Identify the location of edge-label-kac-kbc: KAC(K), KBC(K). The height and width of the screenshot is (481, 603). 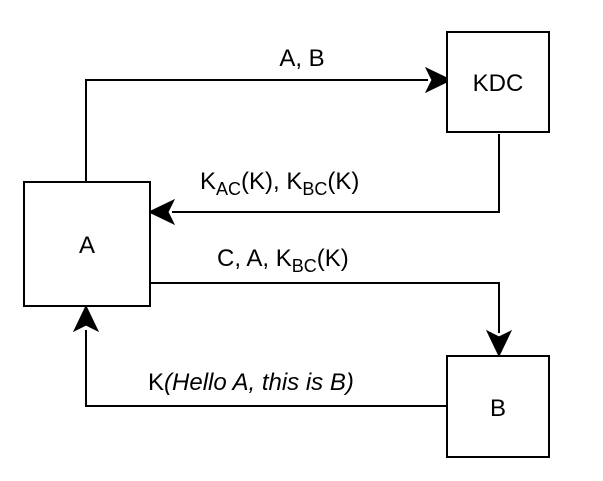
(279, 183).